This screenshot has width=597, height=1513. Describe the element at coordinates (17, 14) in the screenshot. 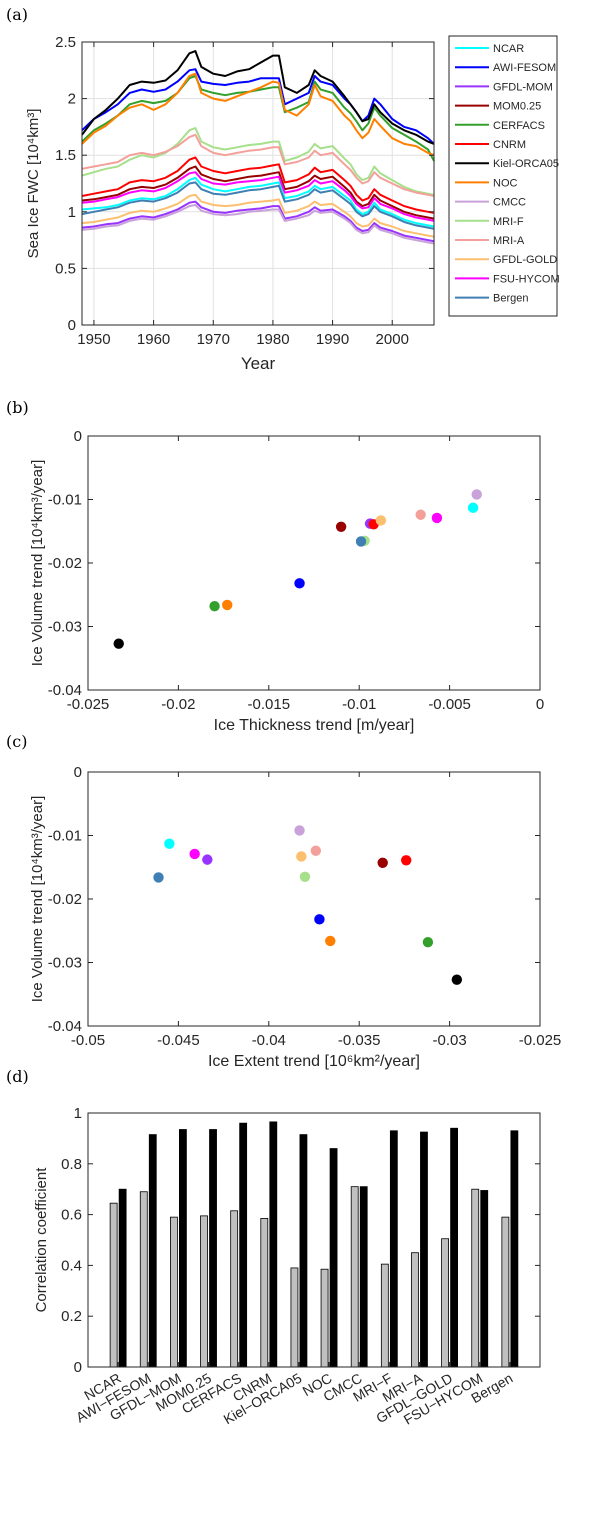

I see `panel-label-a: (a)` at that location.